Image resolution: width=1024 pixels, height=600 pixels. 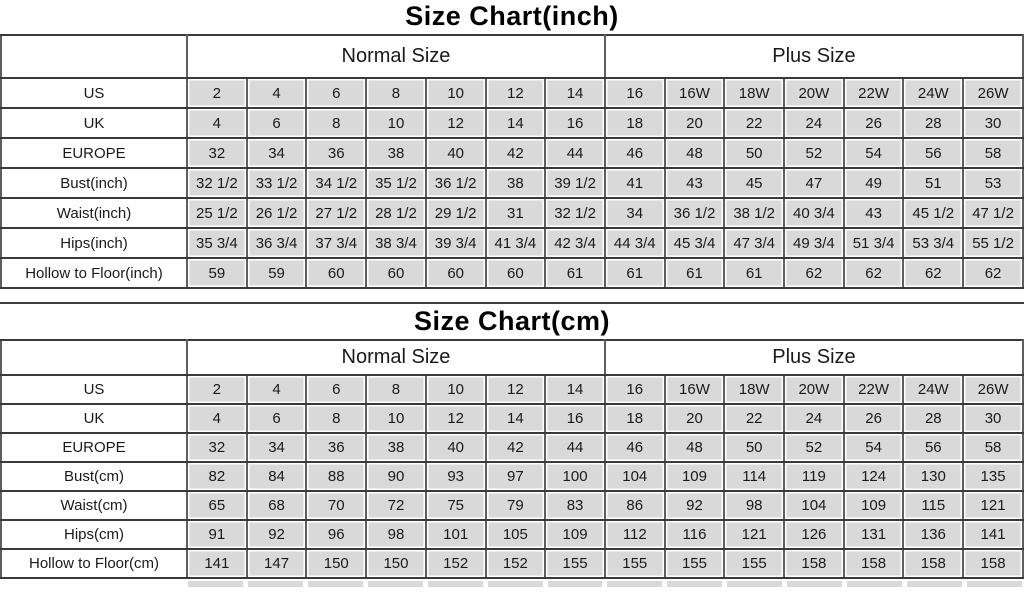 I want to click on size-cell: 56, so click(x=933, y=447).